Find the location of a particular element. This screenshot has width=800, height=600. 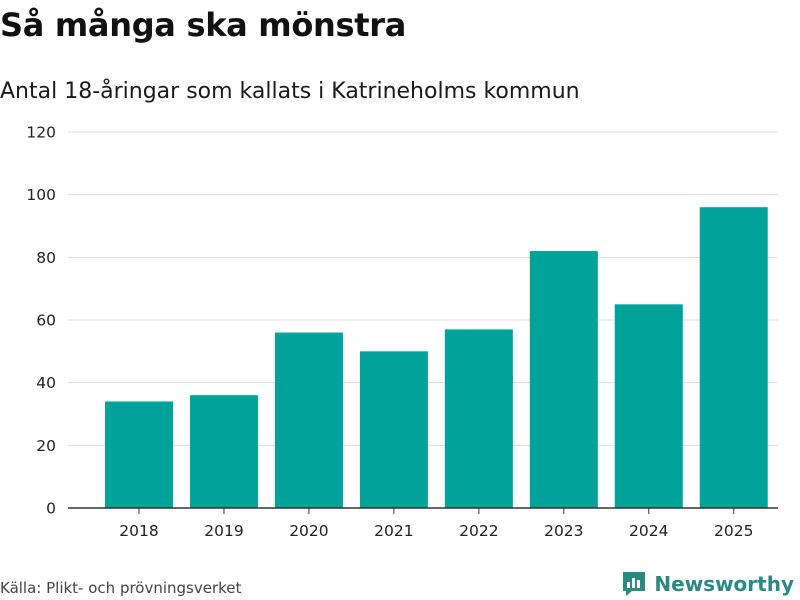

bar-2018 is located at coordinates (139, 454).